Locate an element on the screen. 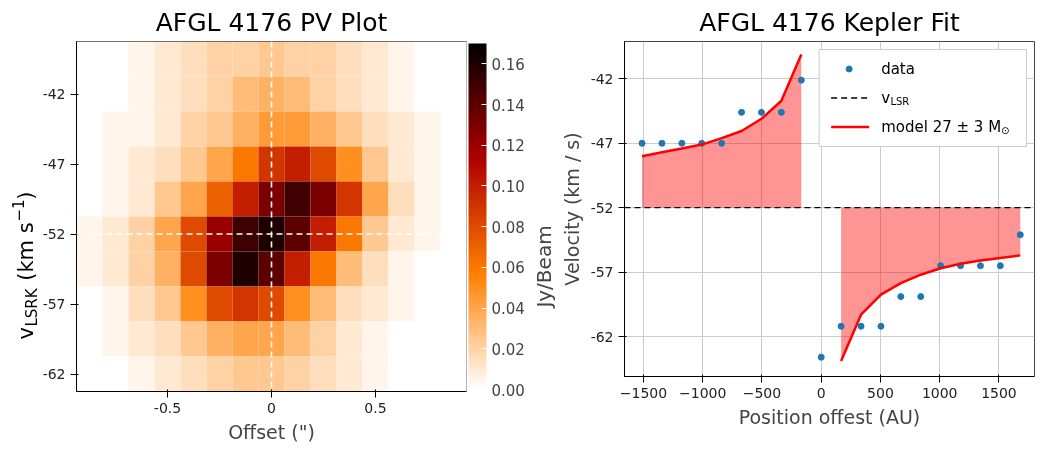 The height and width of the screenshot is (454, 1054). color-bar-title: Jy/Beam is located at coordinates (543, 267).